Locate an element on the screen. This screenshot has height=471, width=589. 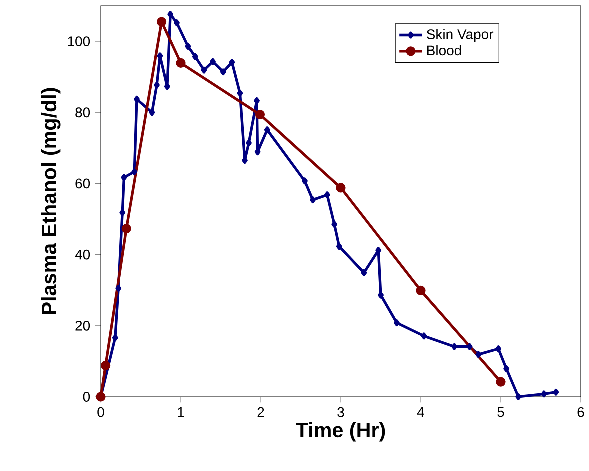
x-tick-label: 0 is located at coordinates (101, 412).